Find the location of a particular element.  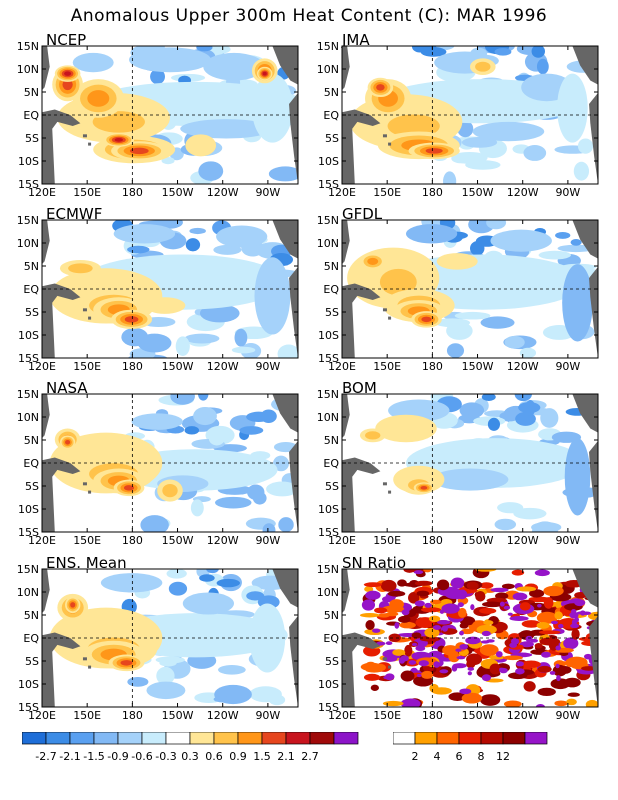

colorbar-label: 2.7 is located at coordinates (310, 756).